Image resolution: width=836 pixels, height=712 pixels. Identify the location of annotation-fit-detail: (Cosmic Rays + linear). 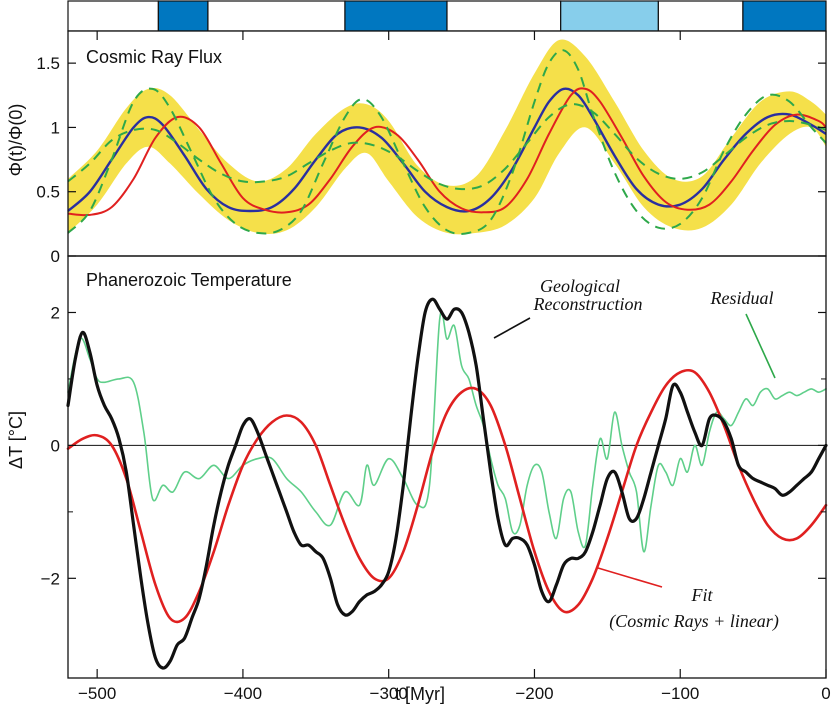
(694, 621).